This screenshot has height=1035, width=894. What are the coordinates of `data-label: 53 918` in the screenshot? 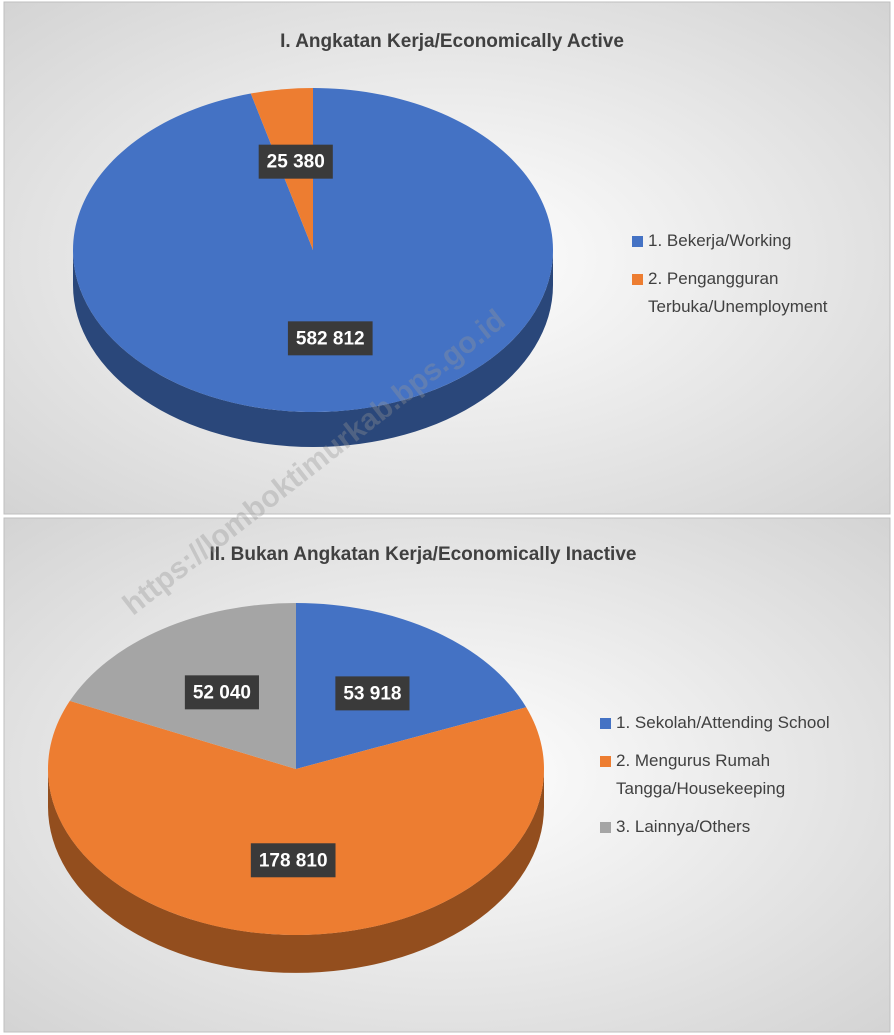 It's located at (372, 693).